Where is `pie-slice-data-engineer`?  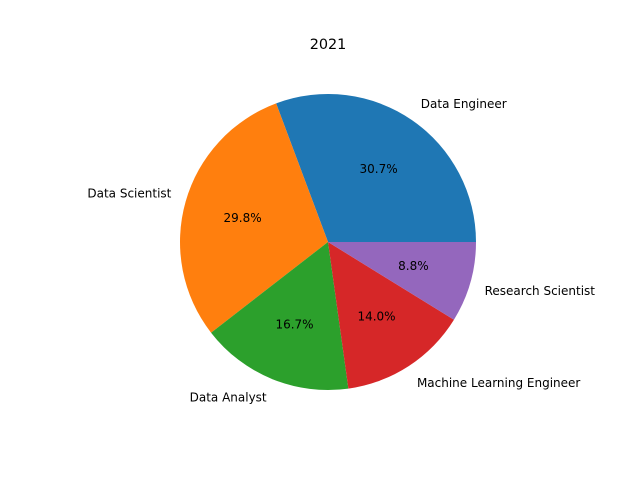 pie-slice-data-engineer is located at coordinates (376, 167).